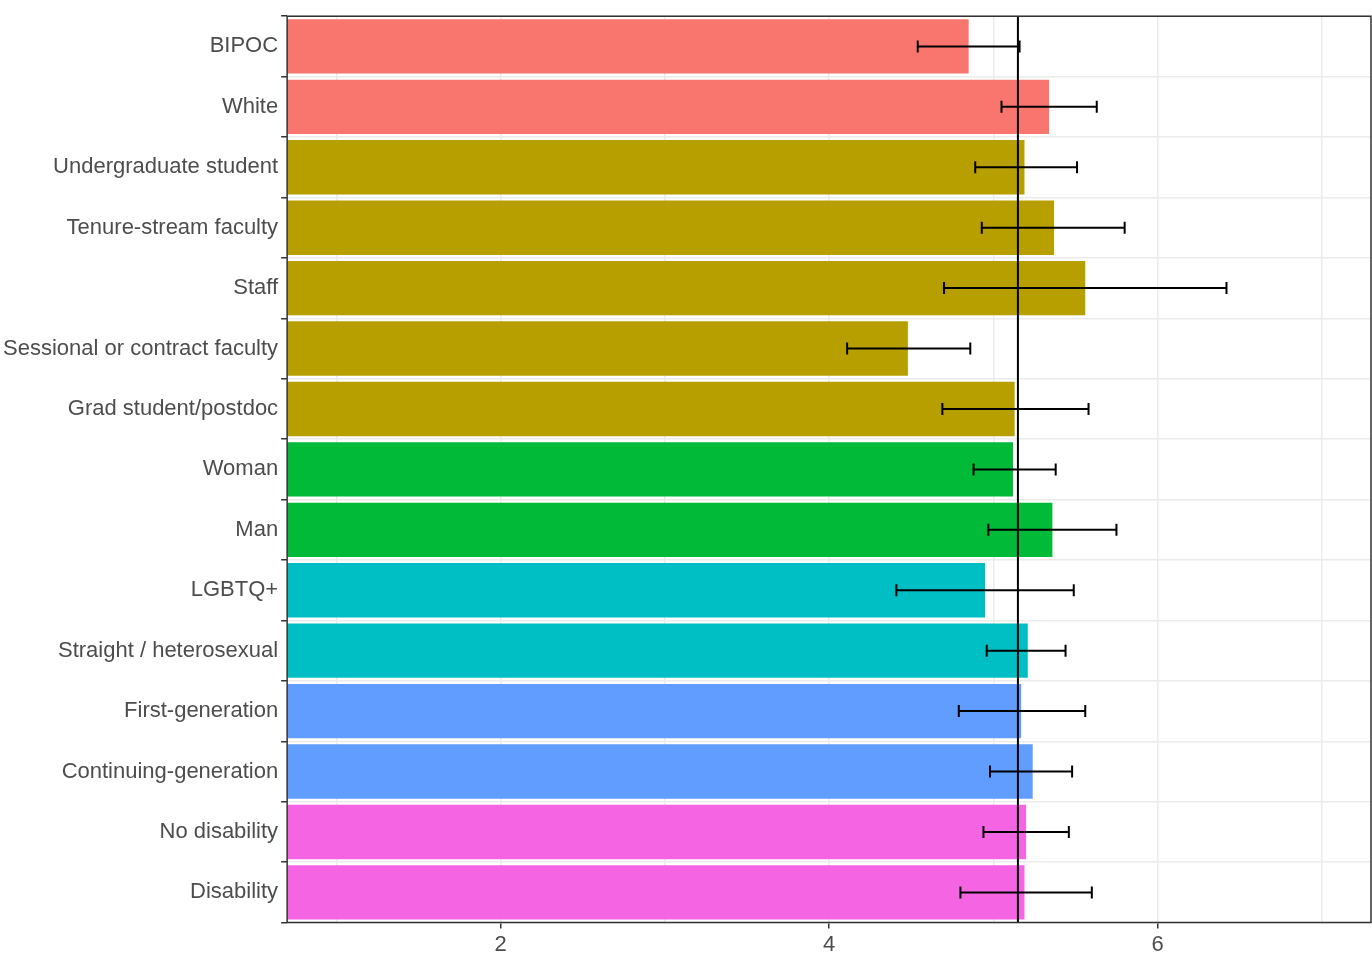 The height and width of the screenshot is (961, 1372). What do you see at coordinates (240, 468) in the screenshot?
I see `y-tick-label: Woman` at bounding box center [240, 468].